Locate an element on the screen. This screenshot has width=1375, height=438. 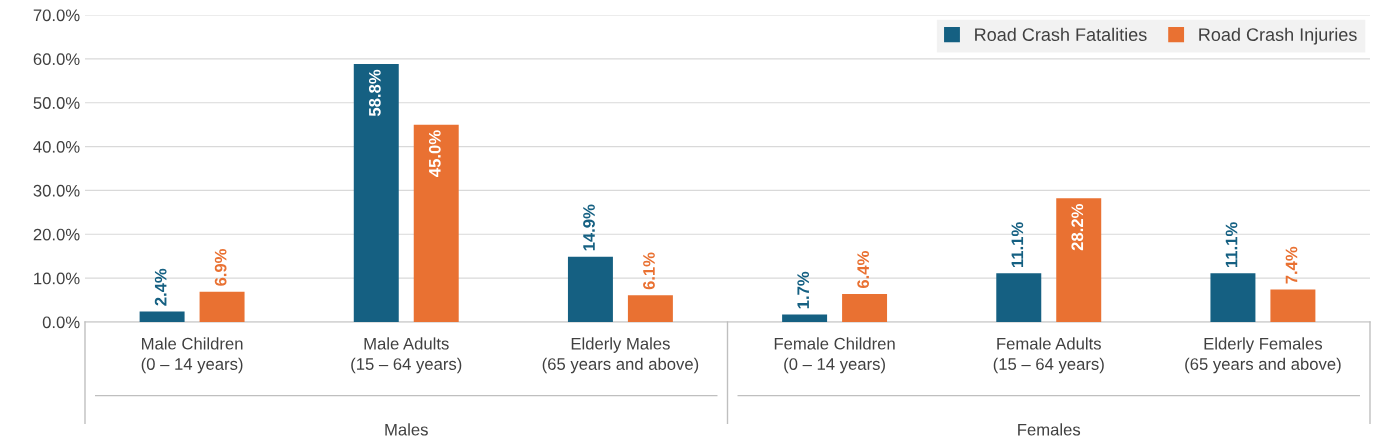
x-tick-label: Female Children (0 – 14 years) is located at coordinates (834, 355).